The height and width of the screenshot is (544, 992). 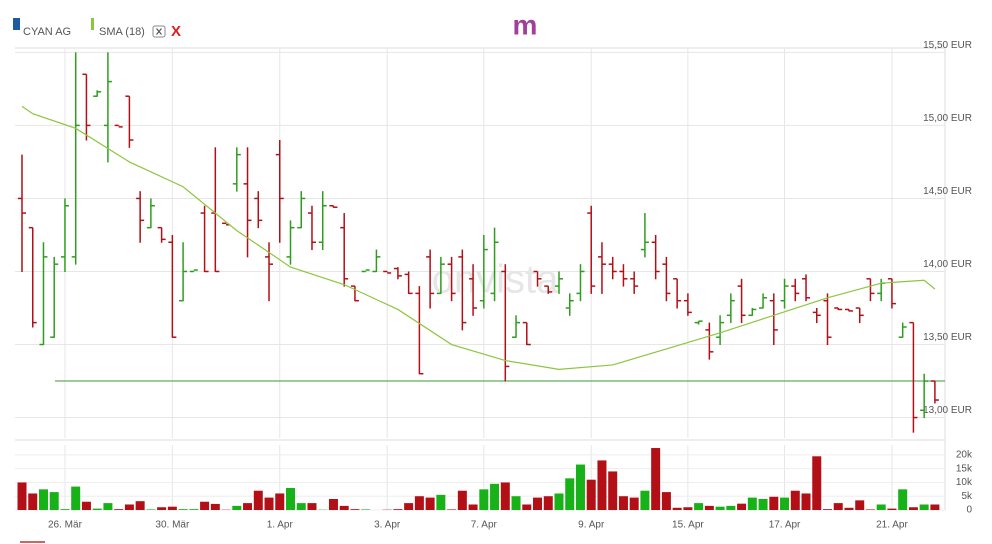 I want to click on x-tick-label: 17. Apr, so click(x=785, y=525).